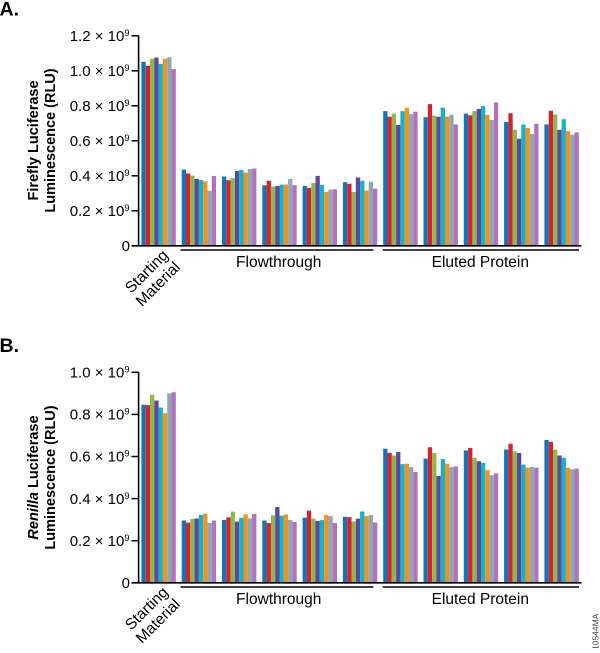 The height and width of the screenshot is (653, 600). What do you see at coordinates (9, 346) in the screenshot?
I see `svg-text: B.` at bounding box center [9, 346].